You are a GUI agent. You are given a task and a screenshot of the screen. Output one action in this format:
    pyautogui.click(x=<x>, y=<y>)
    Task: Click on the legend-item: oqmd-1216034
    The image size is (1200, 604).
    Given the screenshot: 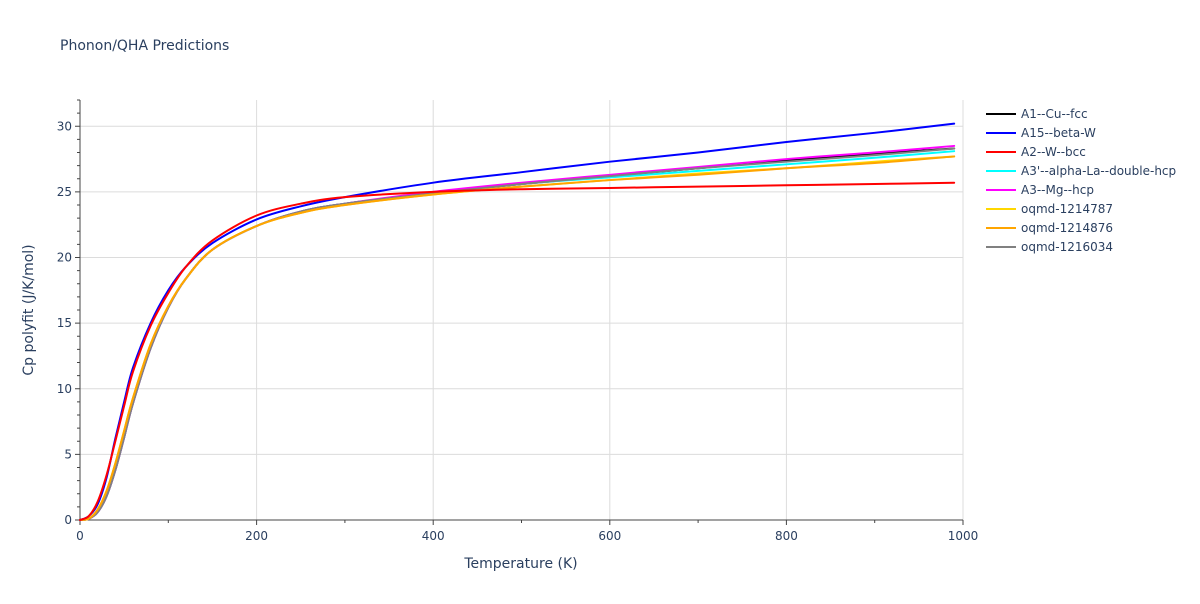 What is the action you would take?
    pyautogui.click(x=1049, y=247)
    